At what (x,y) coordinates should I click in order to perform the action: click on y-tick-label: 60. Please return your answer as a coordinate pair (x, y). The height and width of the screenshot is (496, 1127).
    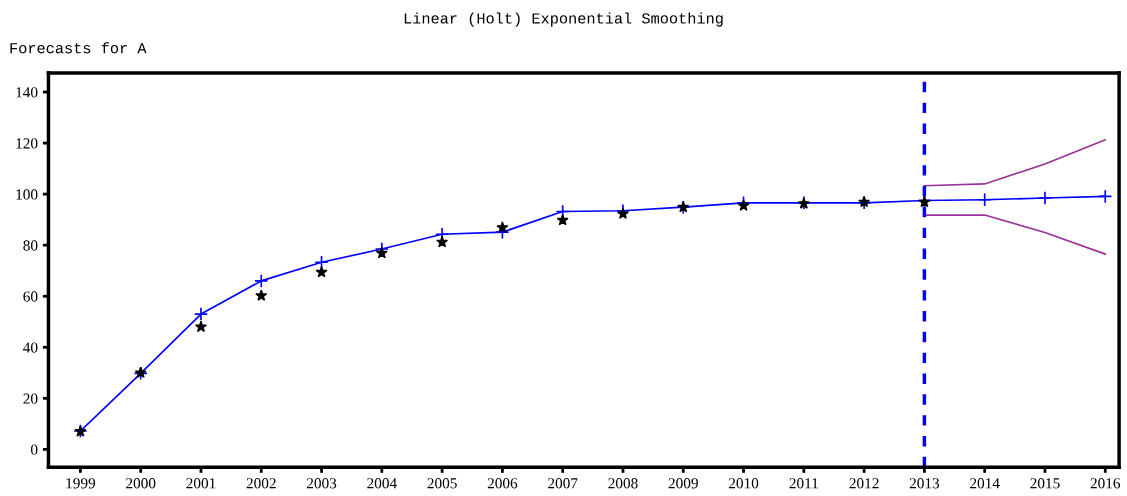
    Looking at the image, I should click on (30, 296).